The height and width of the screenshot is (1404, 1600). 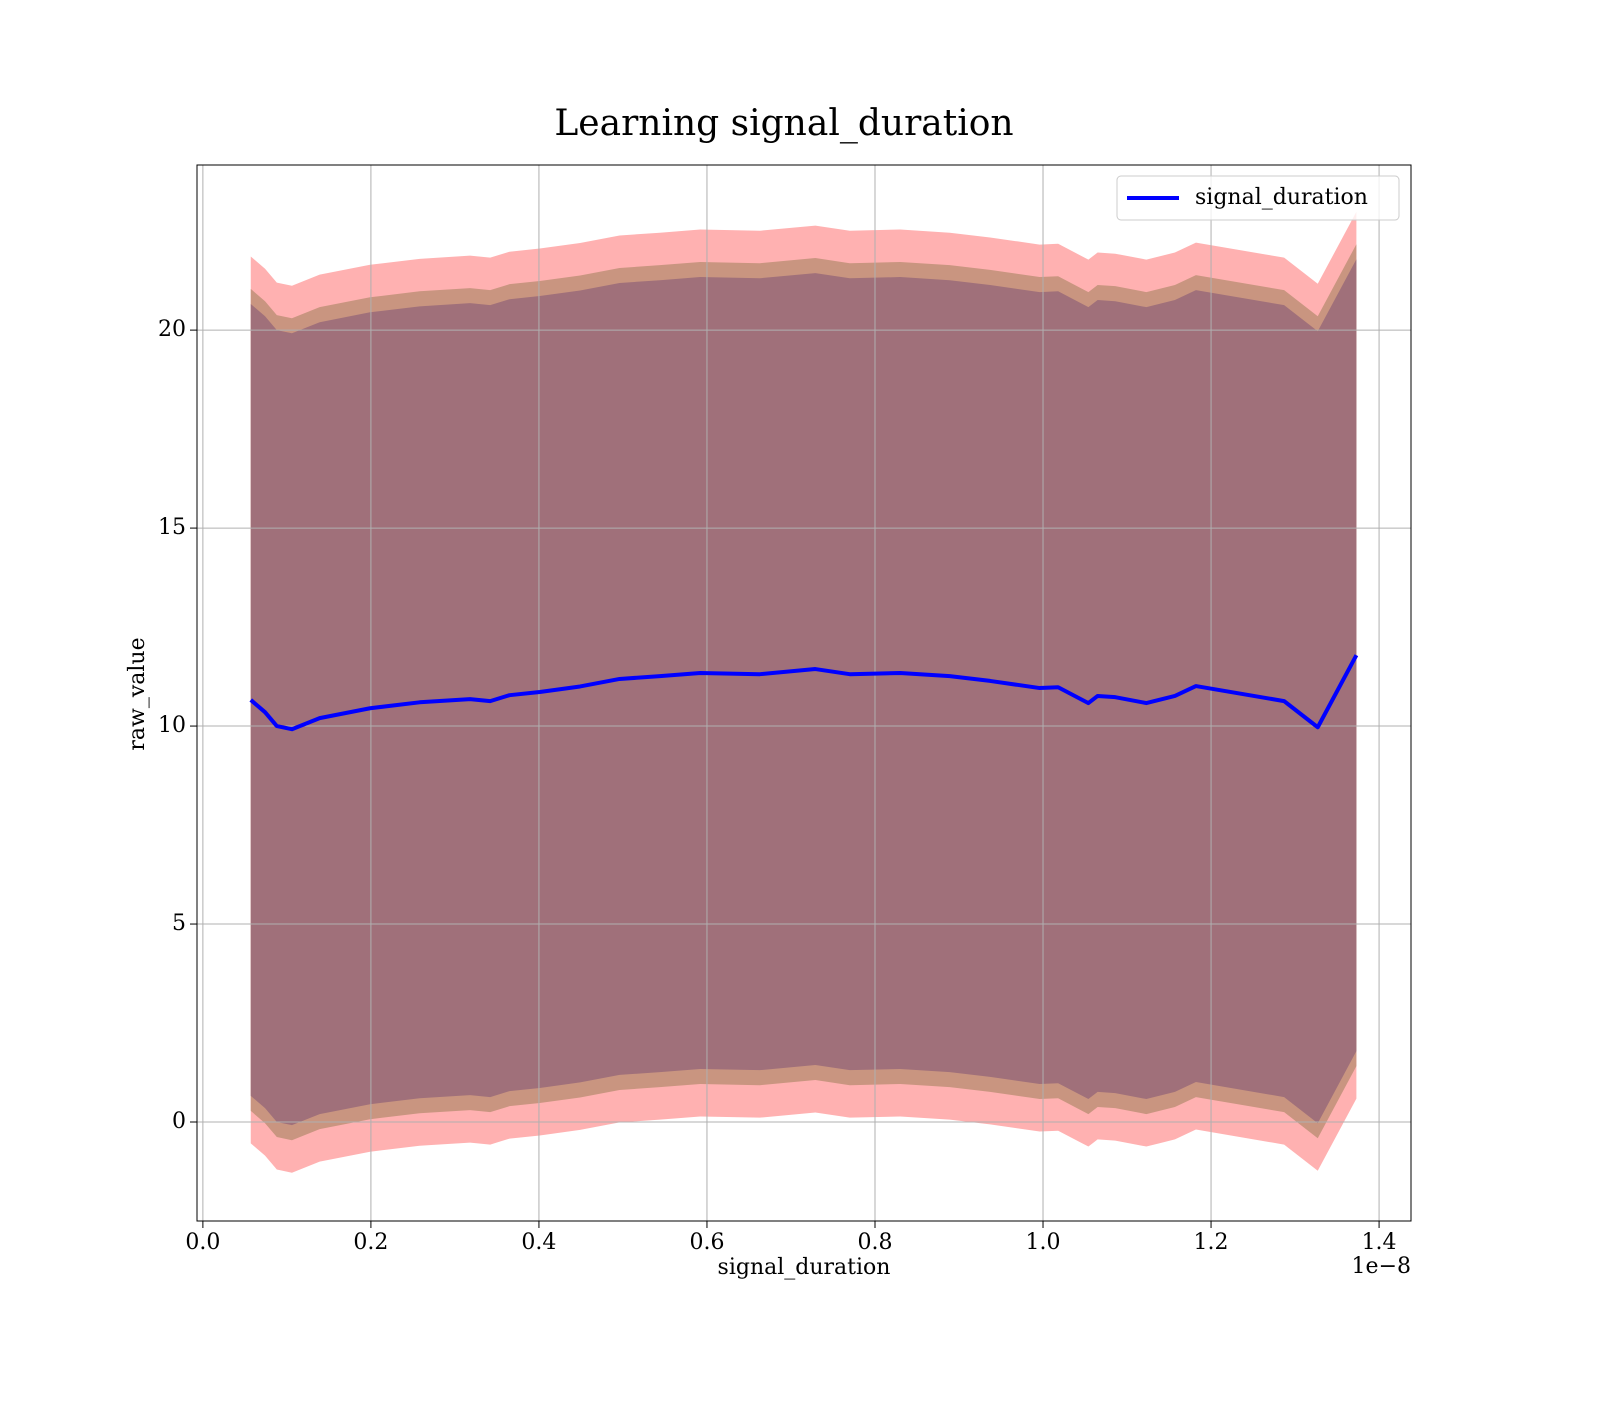 What do you see at coordinates (1379, 1242) in the screenshot?
I see `x-tick-label: 1.4` at bounding box center [1379, 1242].